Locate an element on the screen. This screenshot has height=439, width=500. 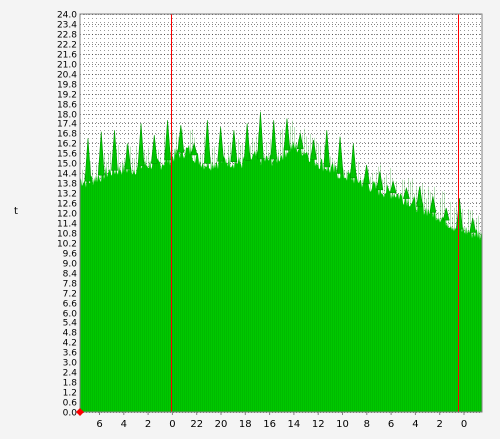
y-tick-label: 16.8 is located at coordinates (67, 135).